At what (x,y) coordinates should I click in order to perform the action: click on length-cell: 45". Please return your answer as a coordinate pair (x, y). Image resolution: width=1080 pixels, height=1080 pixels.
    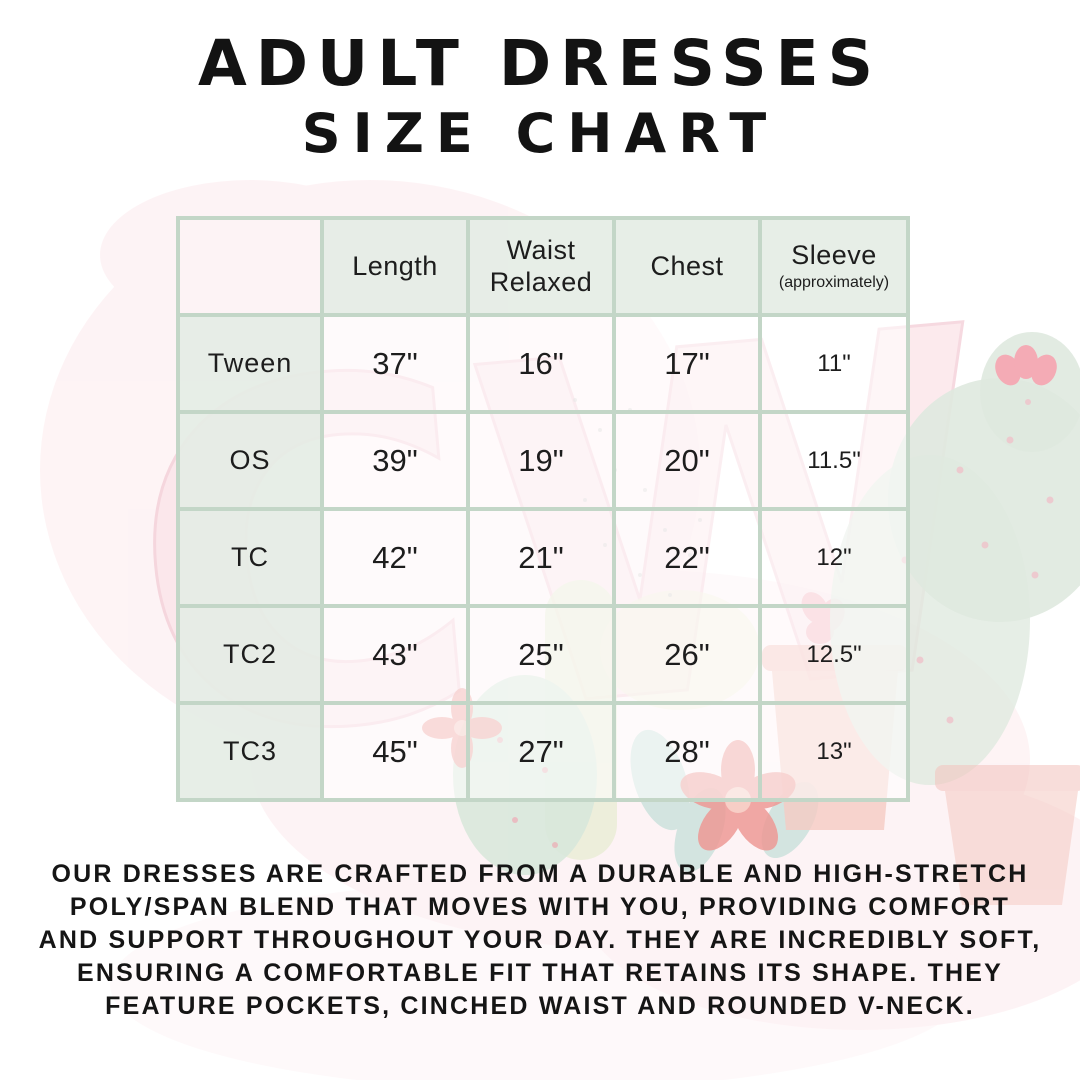
    Looking at the image, I should click on (395, 751).